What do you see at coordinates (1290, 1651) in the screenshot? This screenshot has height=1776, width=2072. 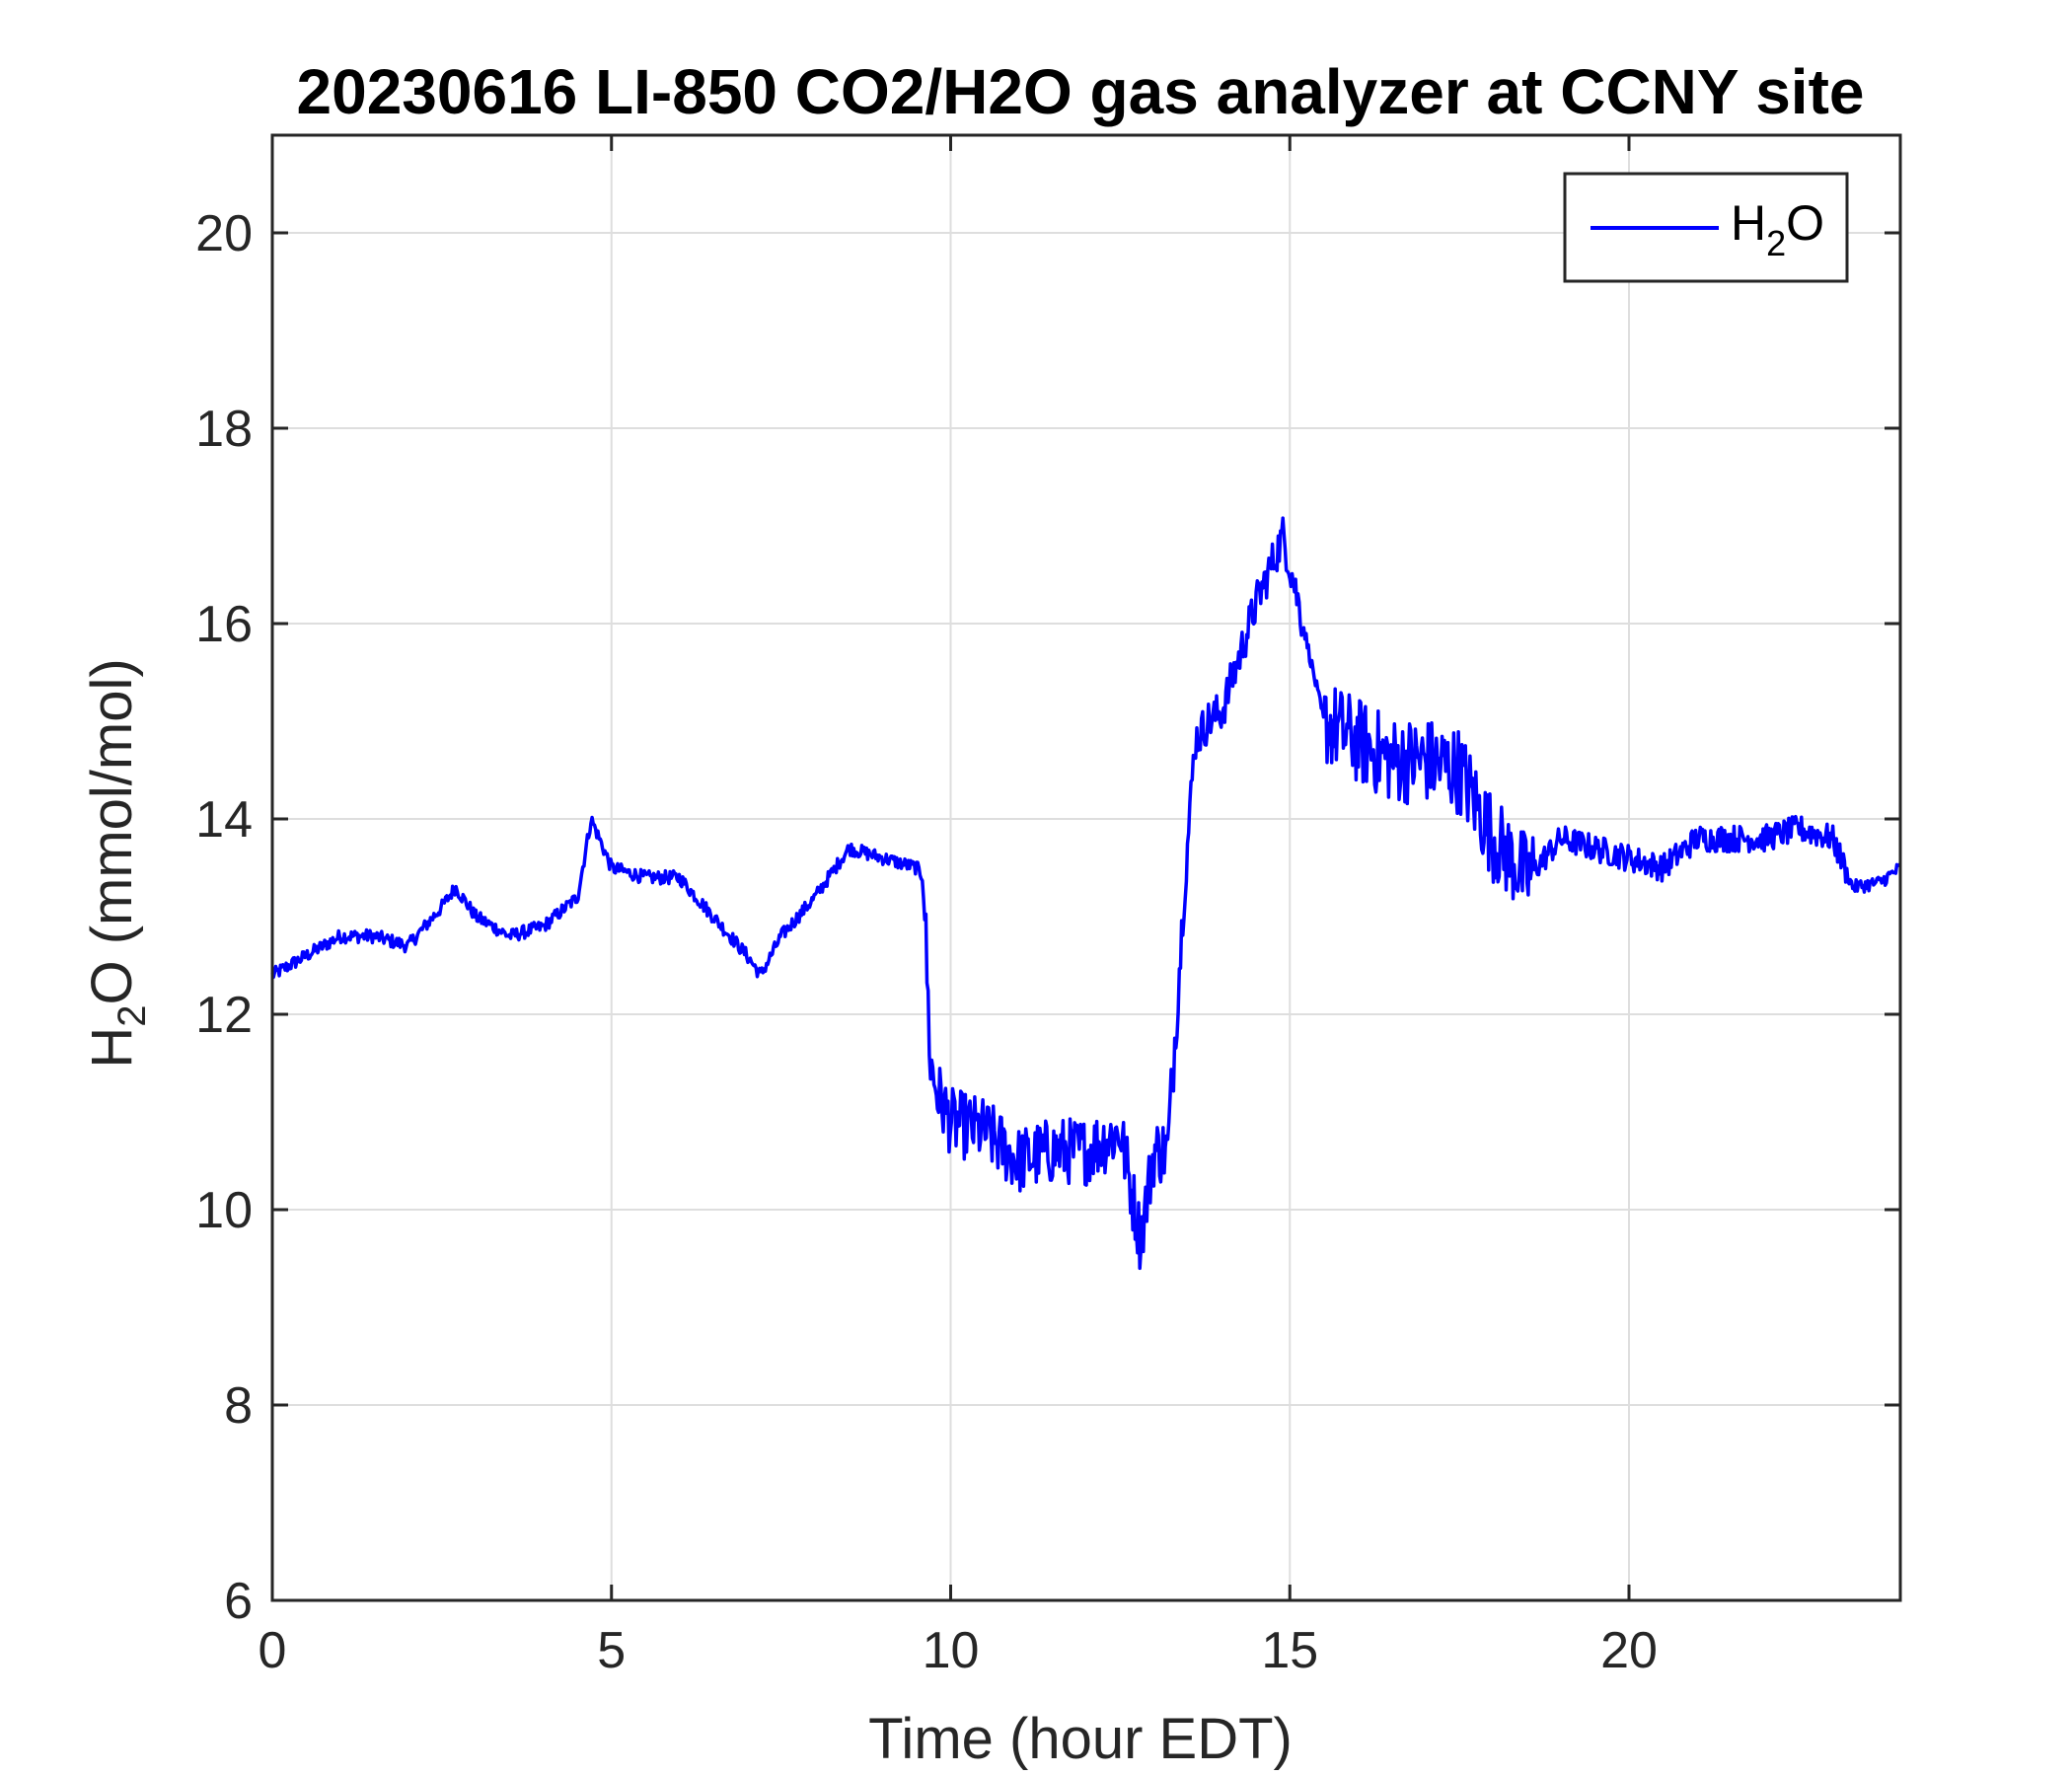 I see `x-tick-label: 15` at bounding box center [1290, 1651].